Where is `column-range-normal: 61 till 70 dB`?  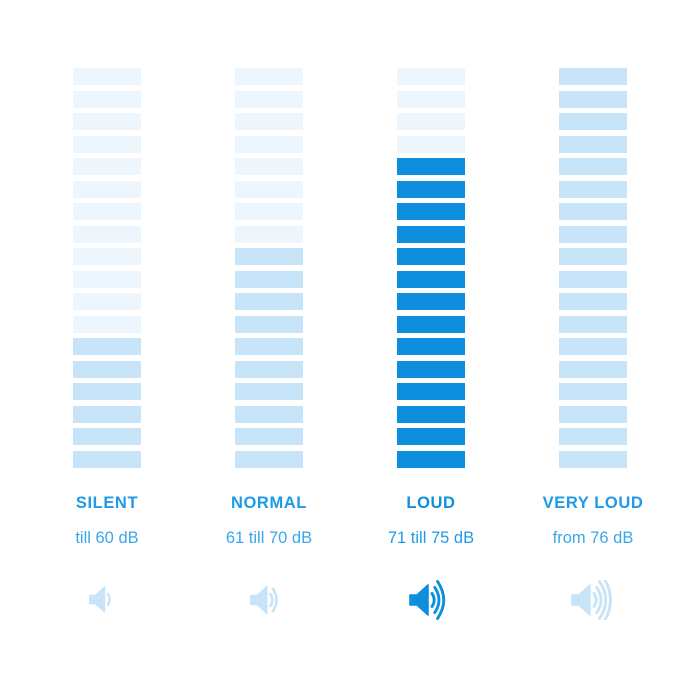
column-range-normal: 61 till 70 dB is located at coordinates (269, 537).